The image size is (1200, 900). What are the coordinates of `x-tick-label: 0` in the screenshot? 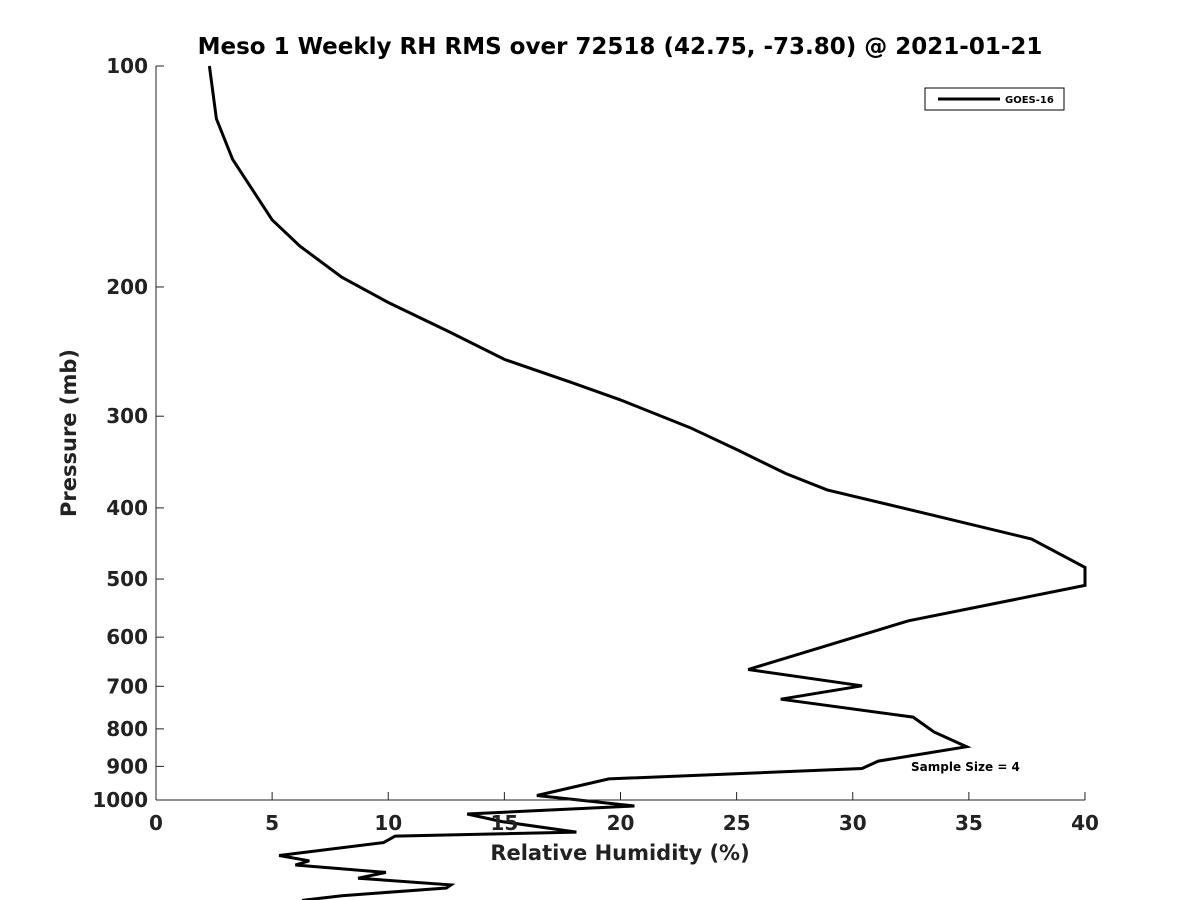 It's located at (156, 823).